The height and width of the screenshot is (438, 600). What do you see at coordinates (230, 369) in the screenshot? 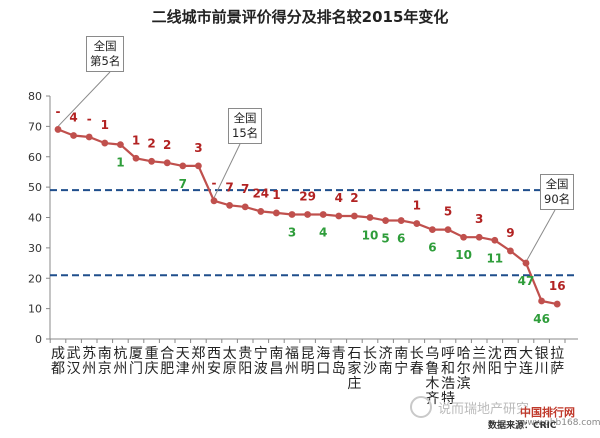
I see `x-tick-label: 原` at bounding box center [230, 369].